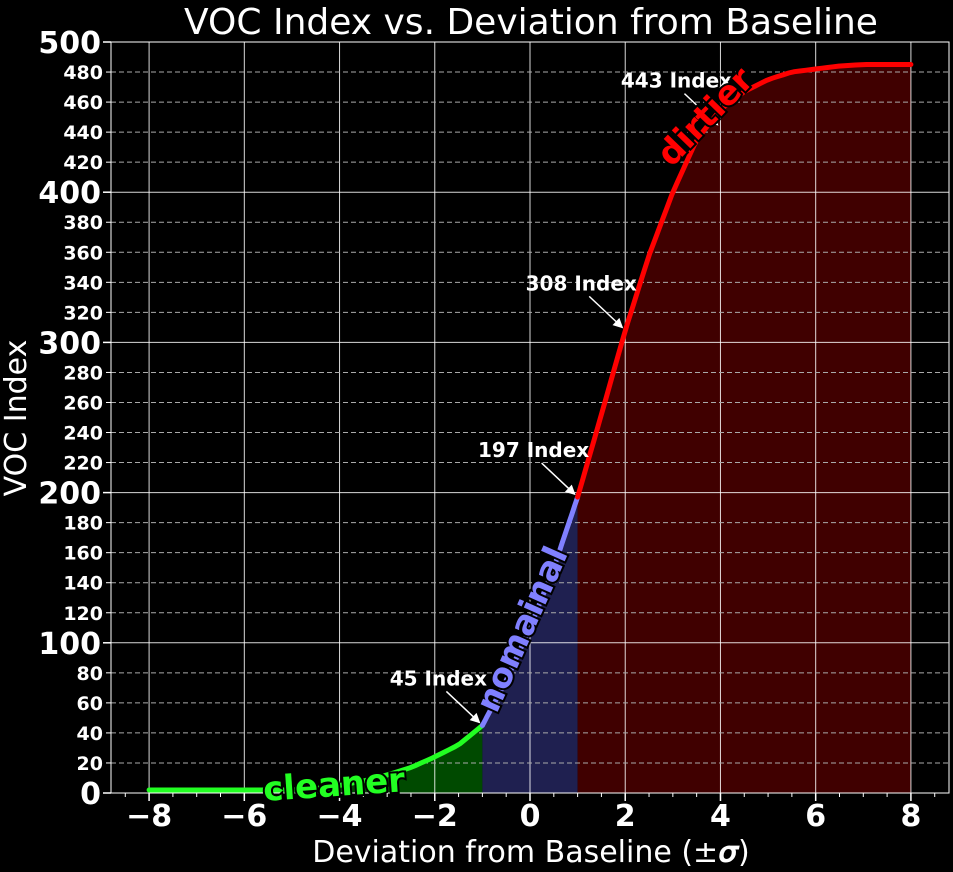 Image resolution: width=953 pixels, height=872 pixels. What do you see at coordinates (435, 816) in the screenshot?
I see `x-tick-label: −2` at bounding box center [435, 816].